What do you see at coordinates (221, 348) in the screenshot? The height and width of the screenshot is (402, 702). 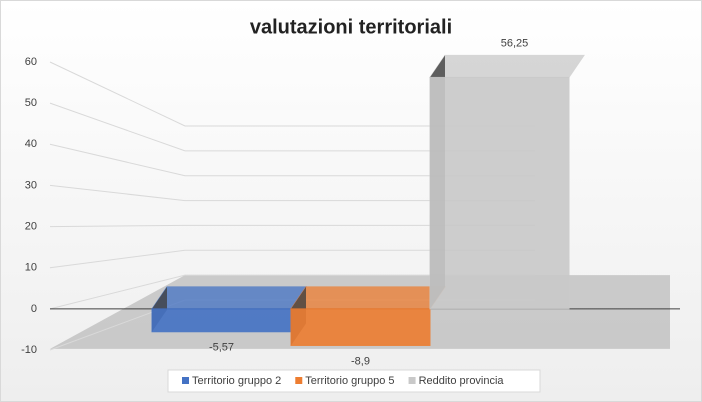 I see `data-label: -5,57` at bounding box center [221, 348].